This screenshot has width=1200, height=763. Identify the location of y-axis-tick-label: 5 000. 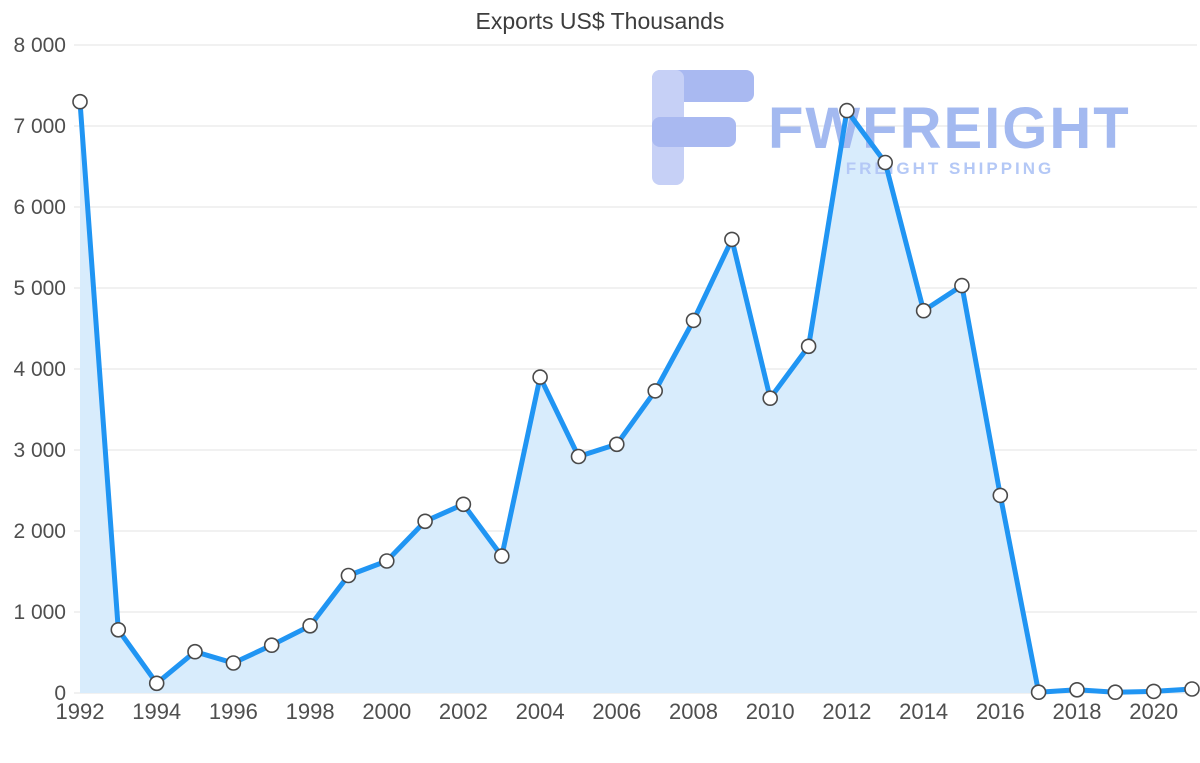
(39, 288).